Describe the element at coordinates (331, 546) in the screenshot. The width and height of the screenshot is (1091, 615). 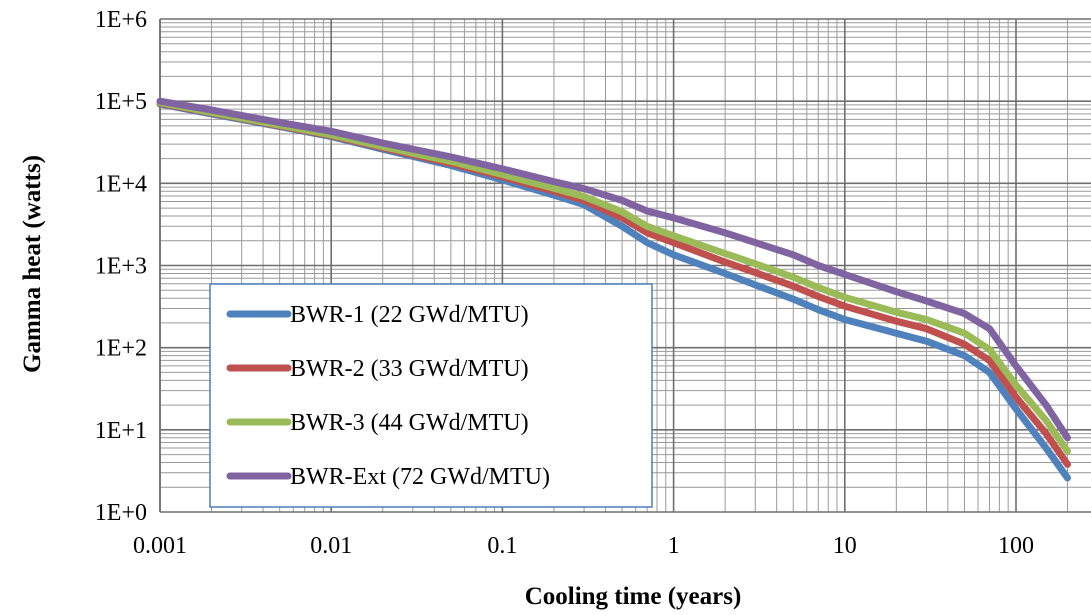
I see `x-tick-label: 0.01` at that location.